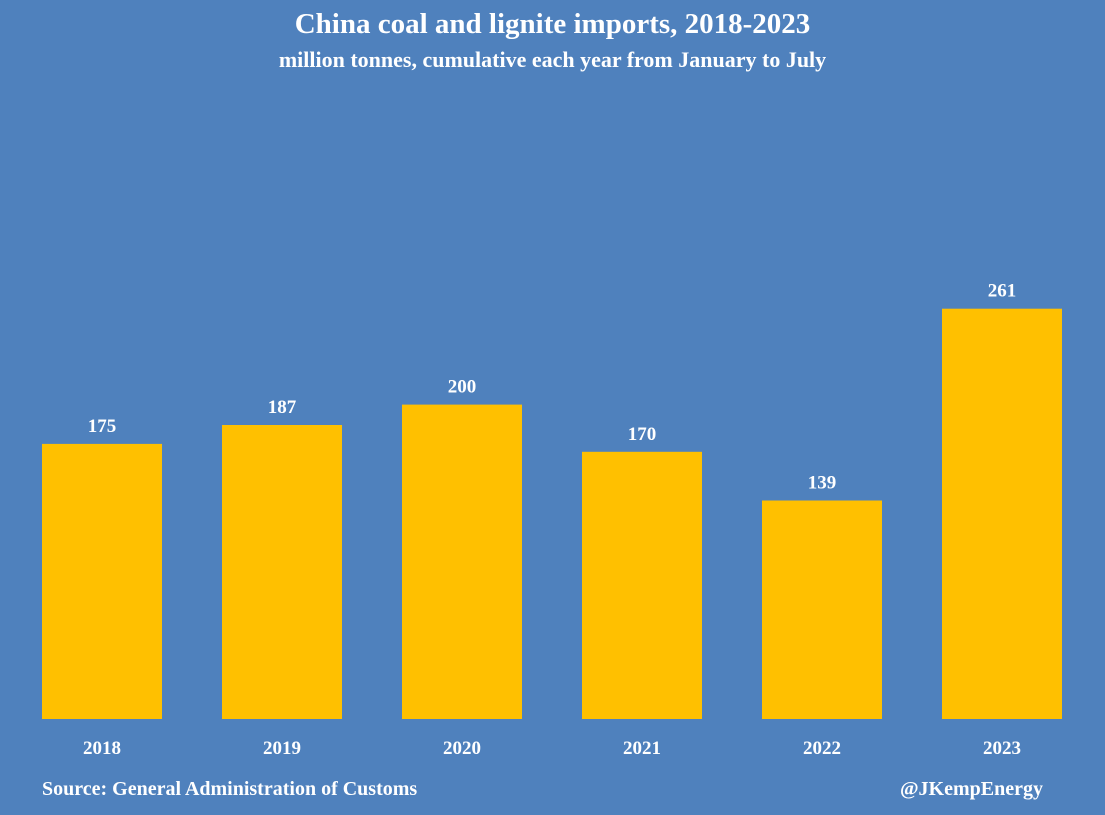 The height and width of the screenshot is (815, 1105). What do you see at coordinates (102, 426) in the screenshot?
I see `data-label-2018: 175` at bounding box center [102, 426].